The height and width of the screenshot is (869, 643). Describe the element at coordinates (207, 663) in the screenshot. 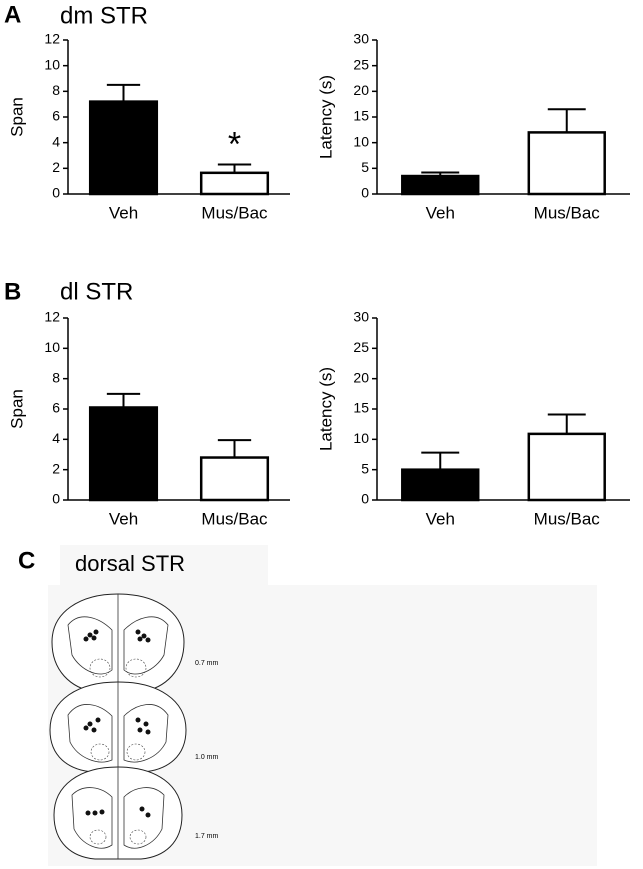

I see `section-label: 0.7 mm` at that location.